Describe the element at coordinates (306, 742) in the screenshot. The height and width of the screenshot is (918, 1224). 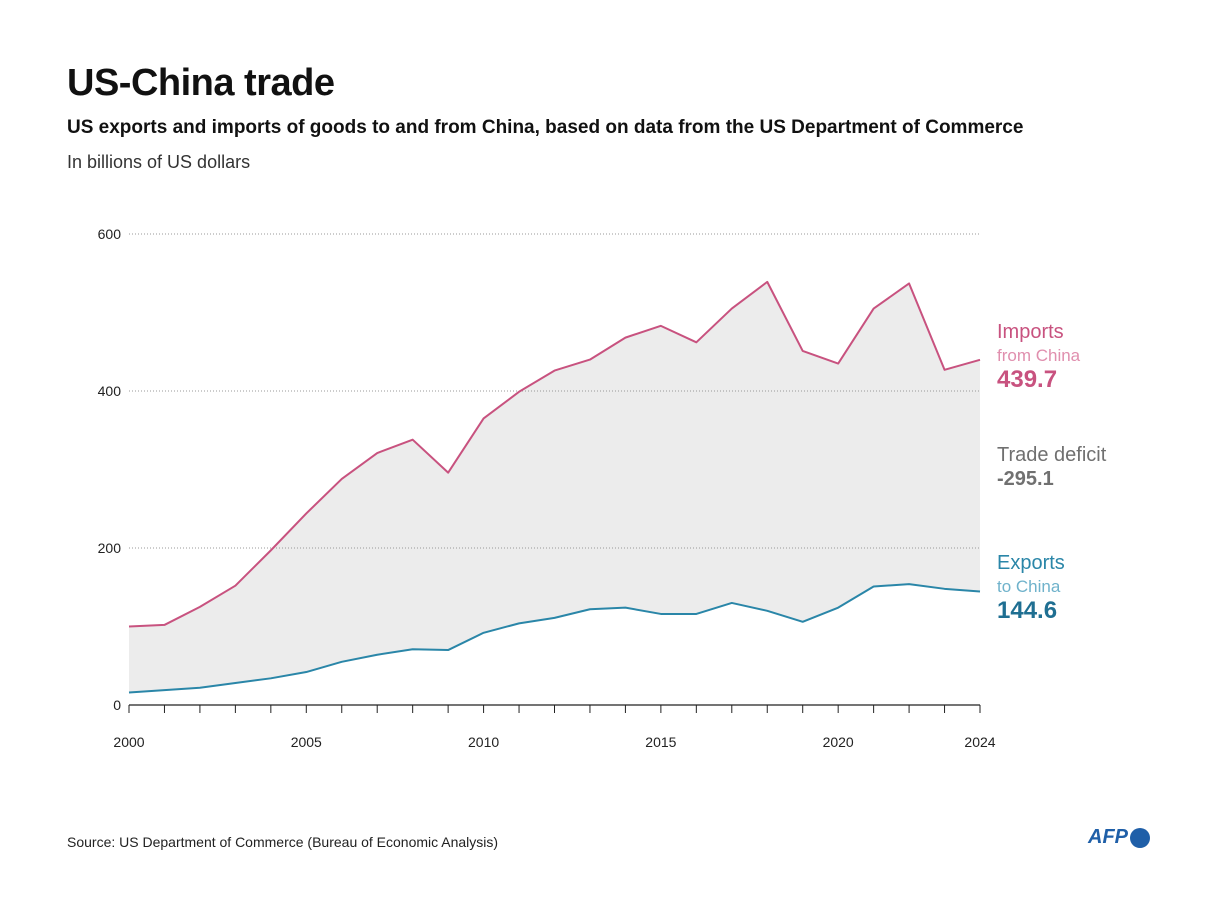
I see `x-tick-label: 2005` at that location.